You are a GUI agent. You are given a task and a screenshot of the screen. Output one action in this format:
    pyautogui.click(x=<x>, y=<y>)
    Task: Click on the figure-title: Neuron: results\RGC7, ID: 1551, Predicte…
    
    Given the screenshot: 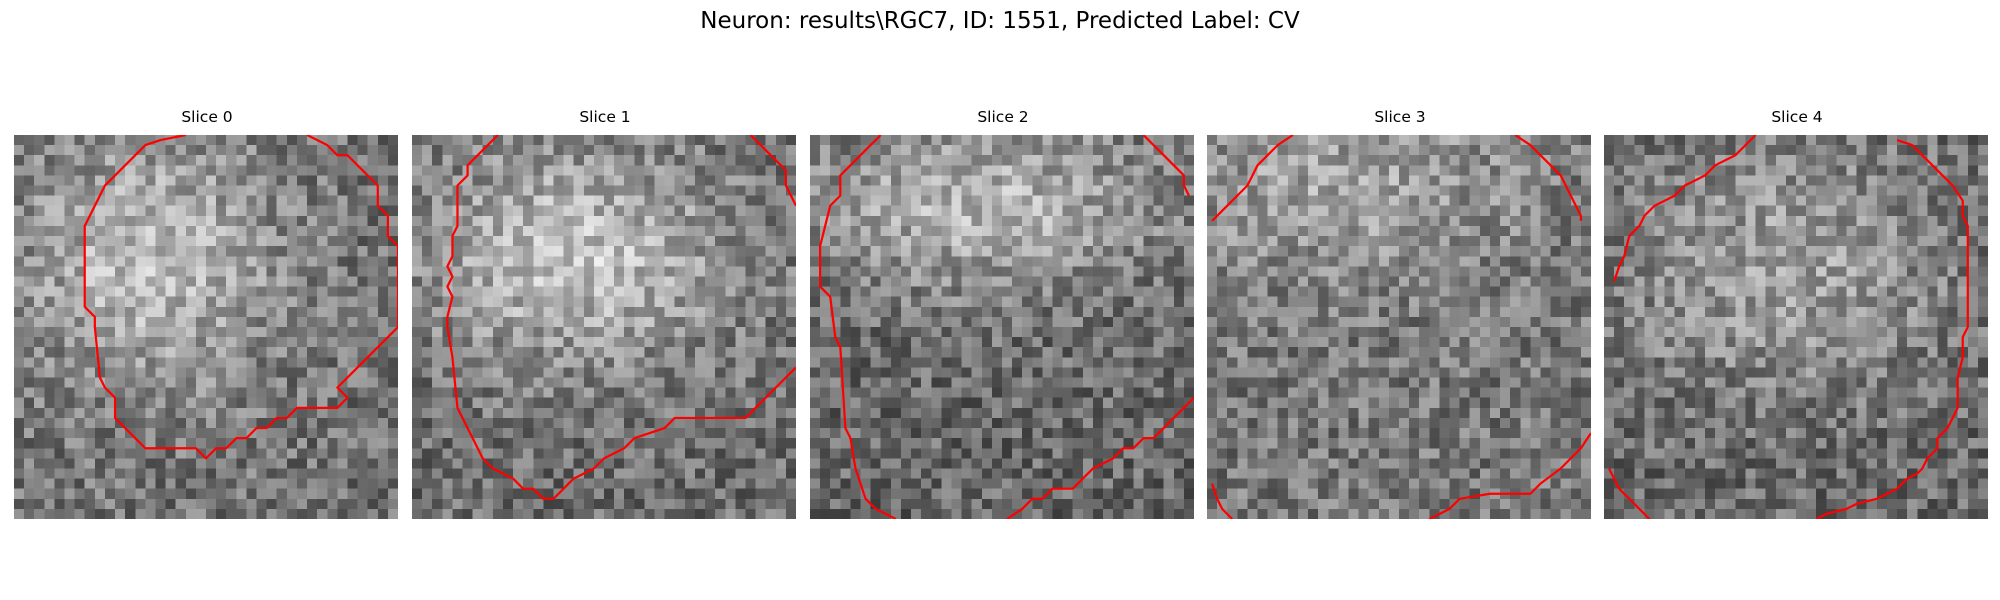 What is the action you would take?
    pyautogui.click(x=1000, y=21)
    